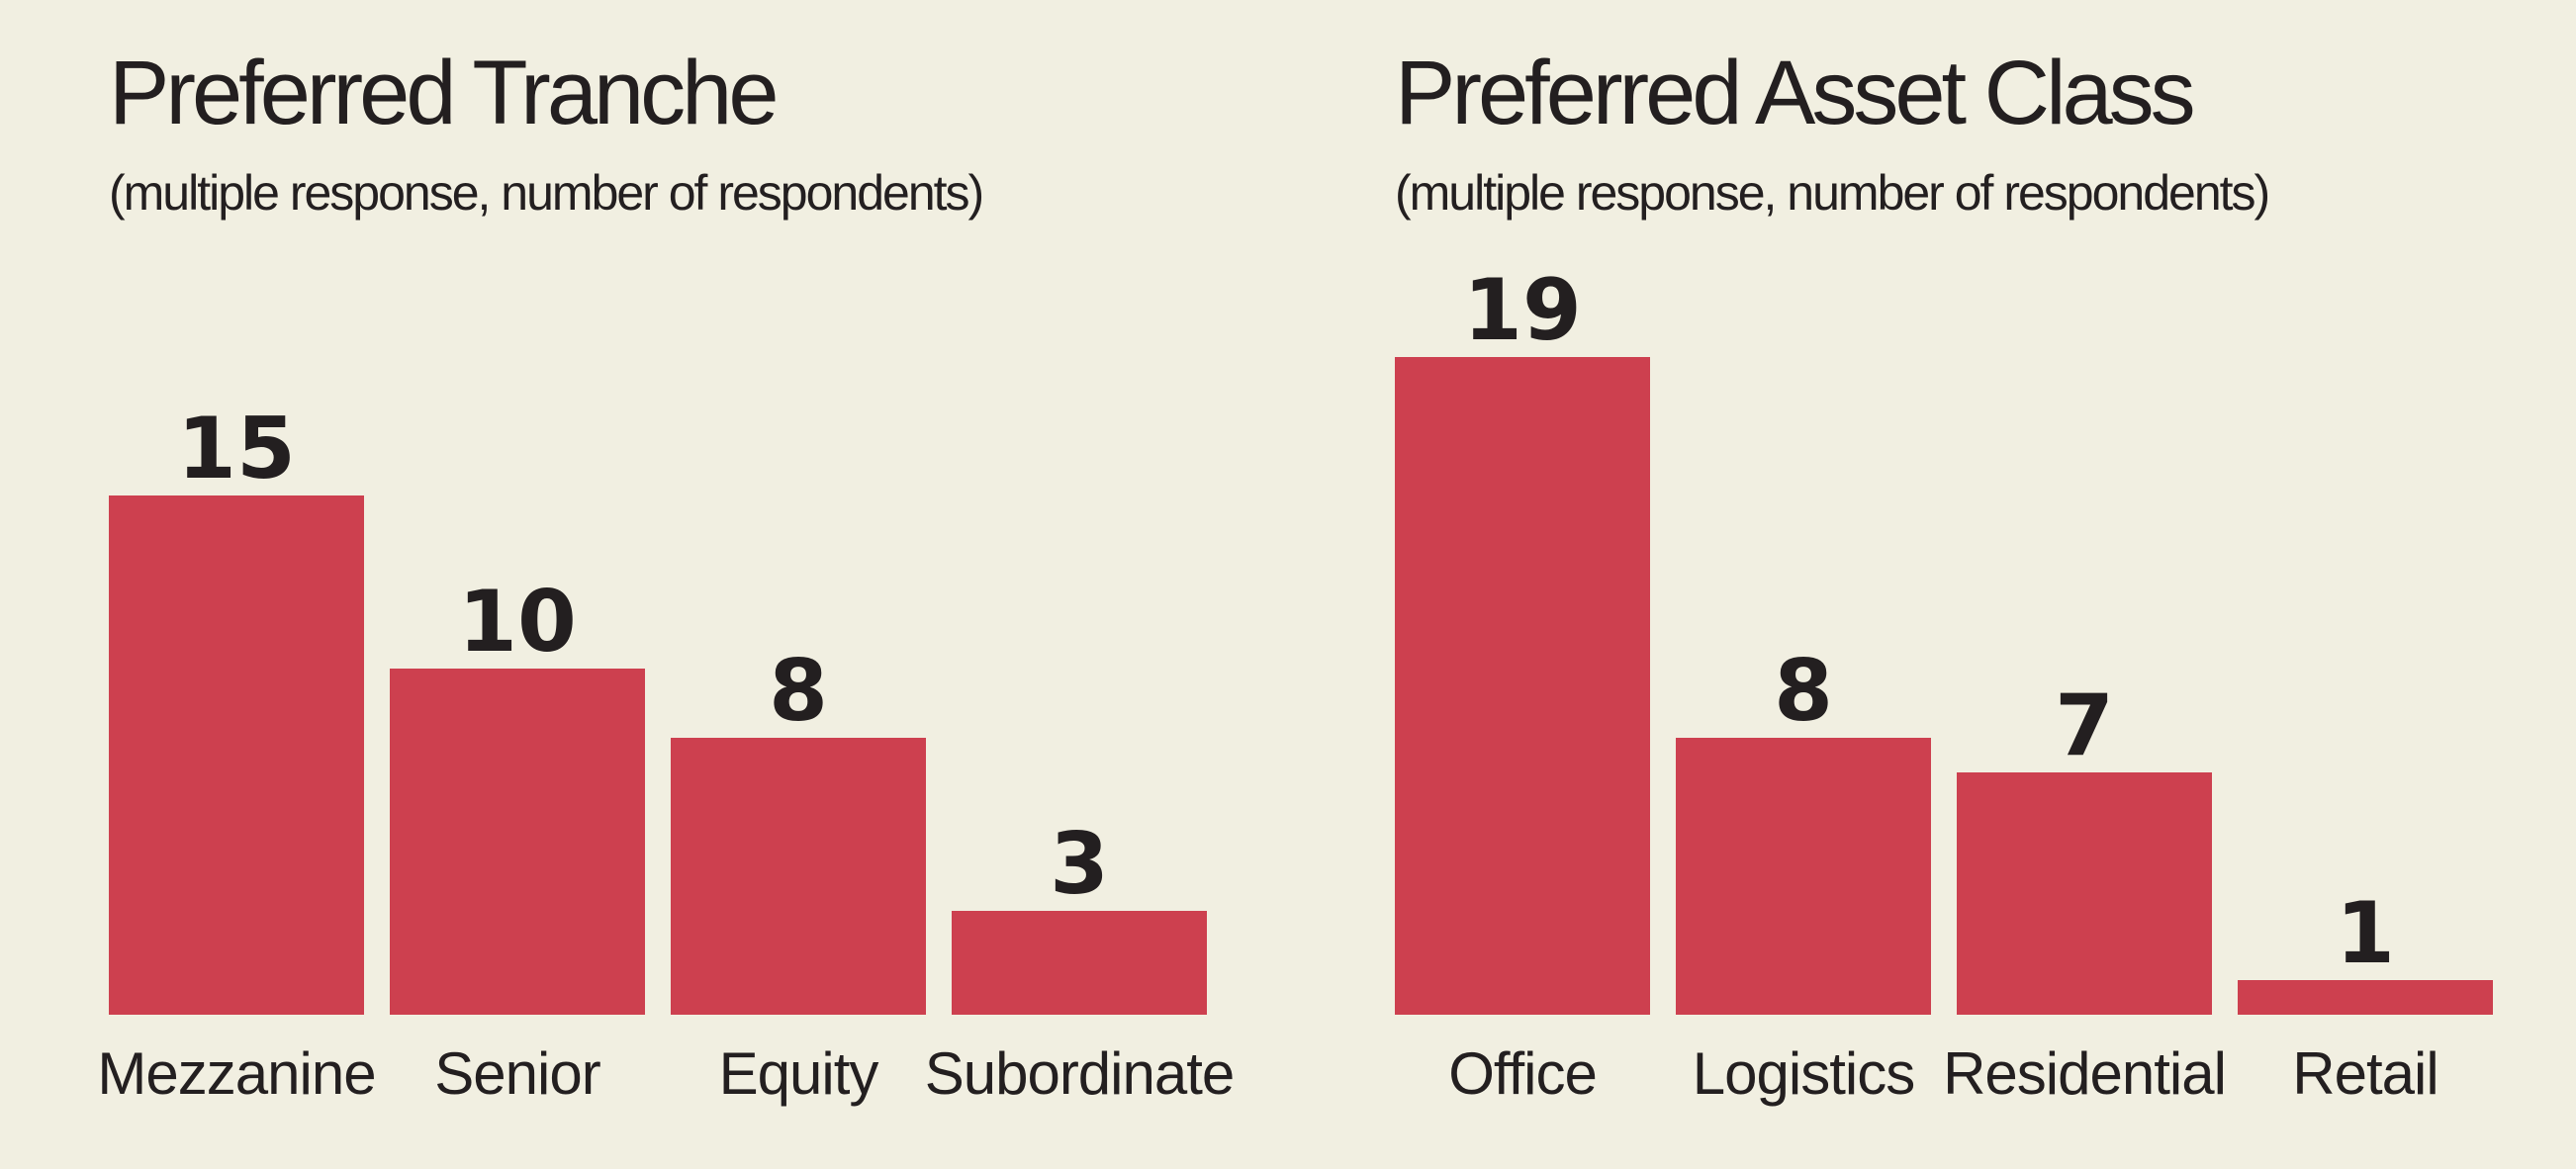 The height and width of the screenshot is (1169, 2576). Describe the element at coordinates (1080, 1073) in the screenshot. I see `category-label-subordinate: Subordinate` at that location.